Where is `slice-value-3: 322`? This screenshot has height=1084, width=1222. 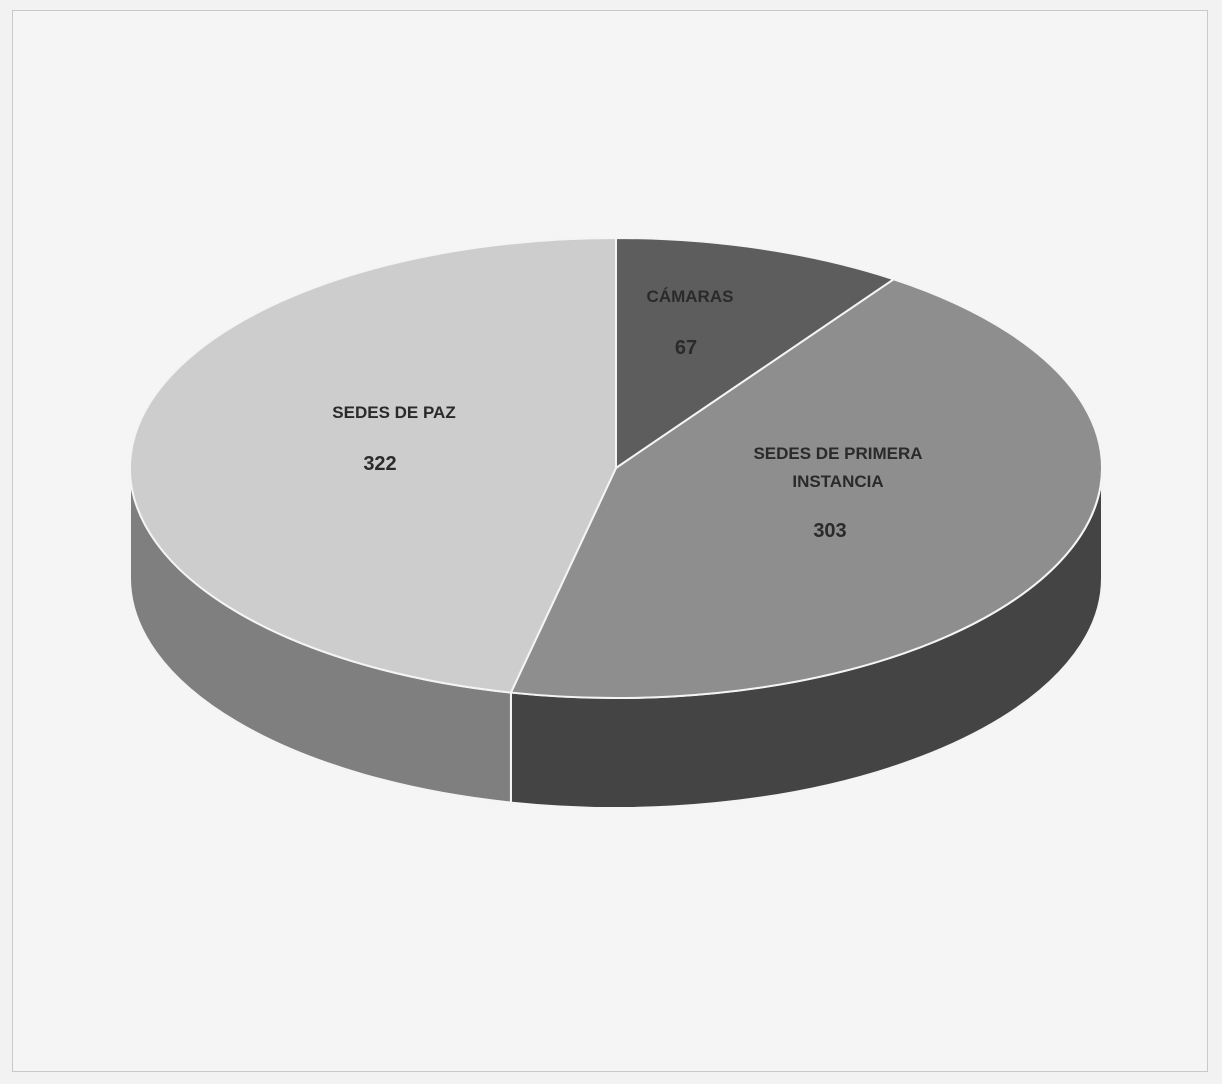 slice-value-3: 322 is located at coordinates (379, 464).